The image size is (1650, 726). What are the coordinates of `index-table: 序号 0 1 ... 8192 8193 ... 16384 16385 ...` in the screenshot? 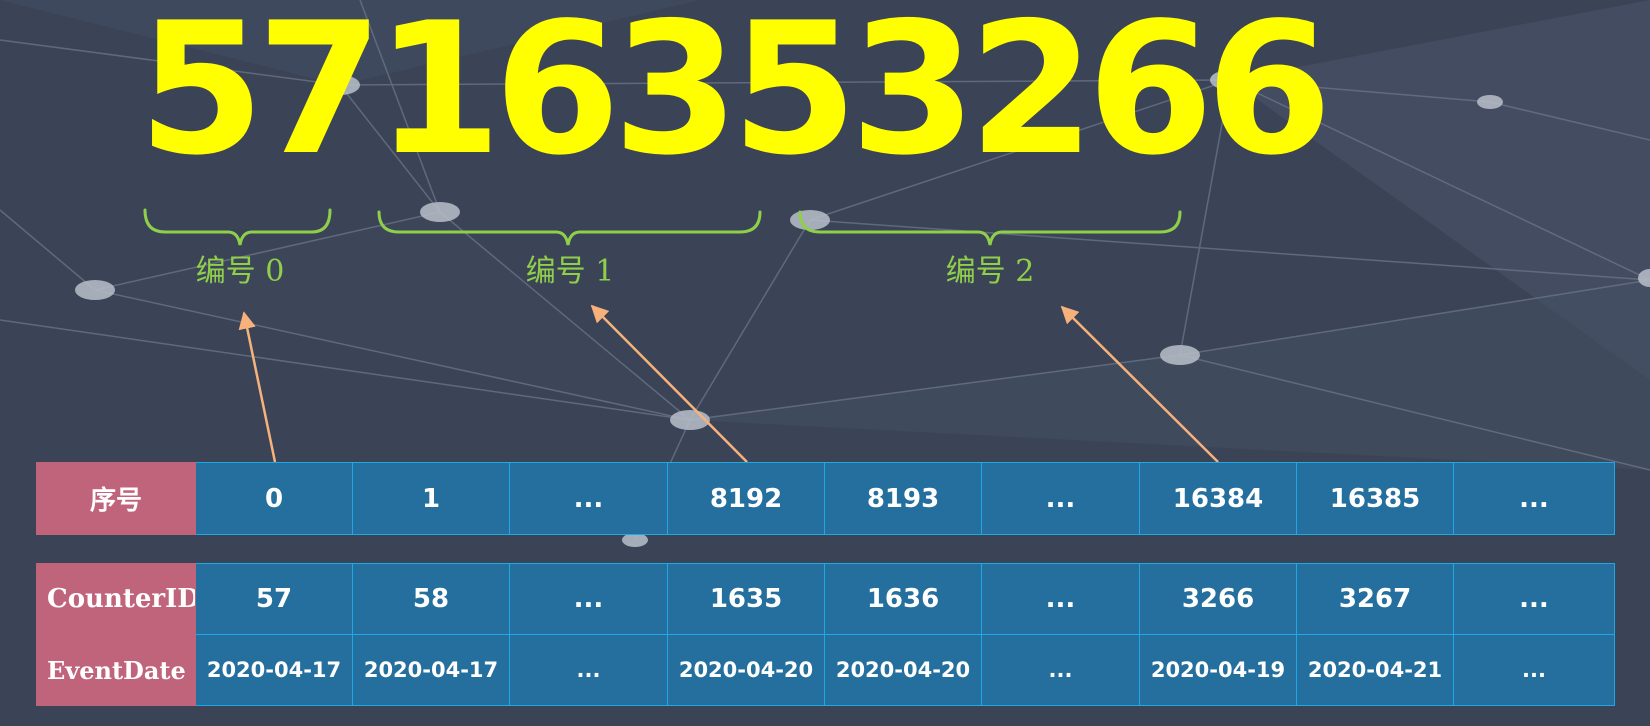 It's located at (825, 498).